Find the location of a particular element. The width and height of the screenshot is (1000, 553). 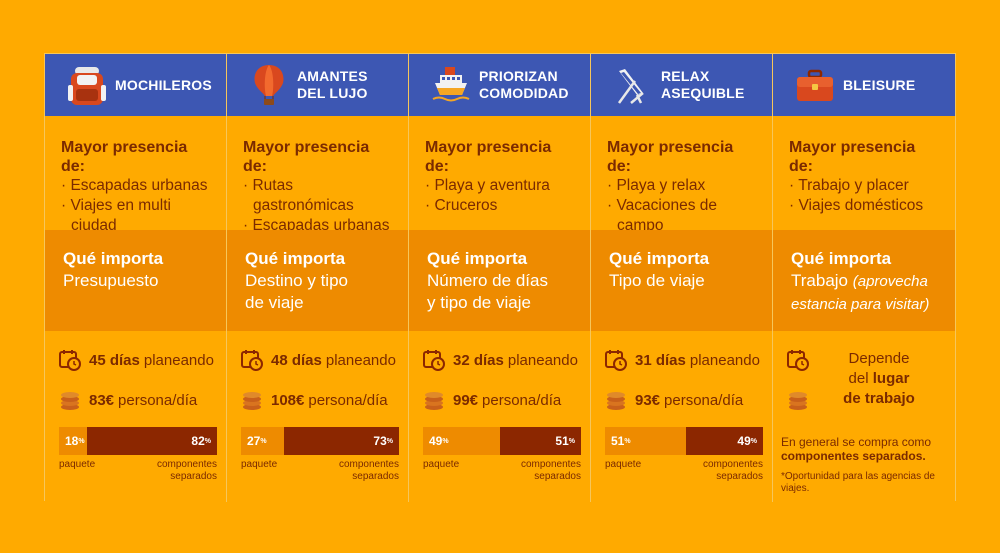

importa-cell: Qué importa Presupuesto is located at coordinates (136, 280).